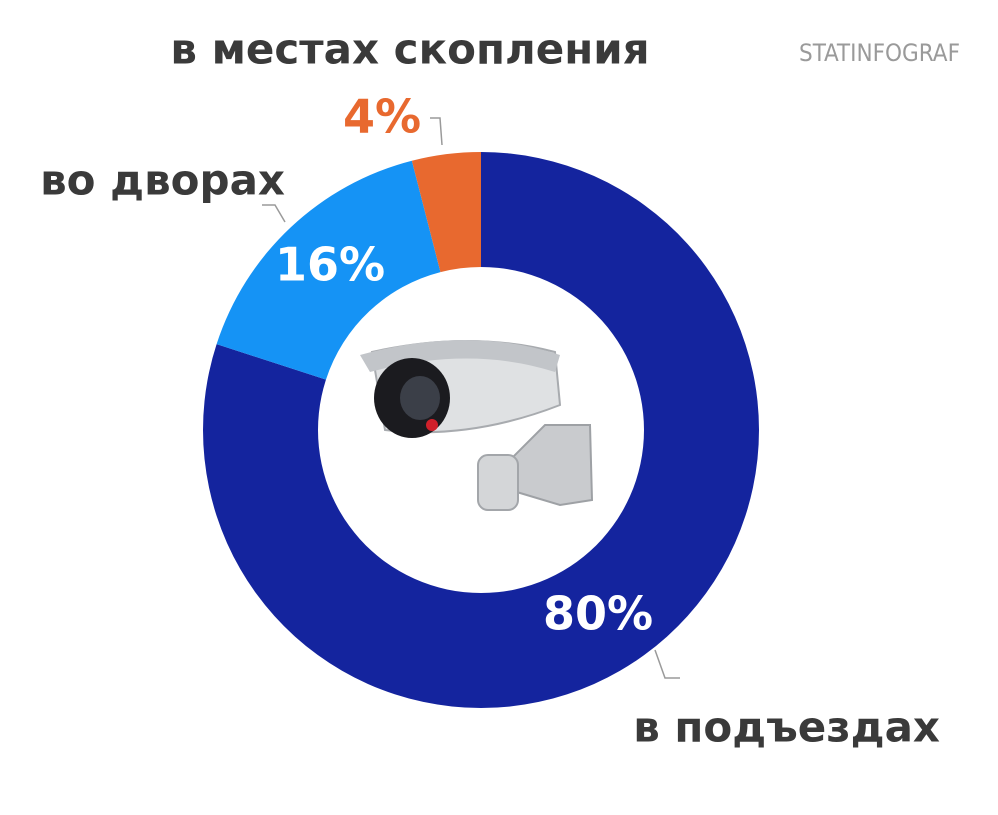 Image resolution: width=998 pixels, height=815 pixels. Describe the element at coordinates (598, 614) in the screenshot. I see `value-label: 80%` at that location.